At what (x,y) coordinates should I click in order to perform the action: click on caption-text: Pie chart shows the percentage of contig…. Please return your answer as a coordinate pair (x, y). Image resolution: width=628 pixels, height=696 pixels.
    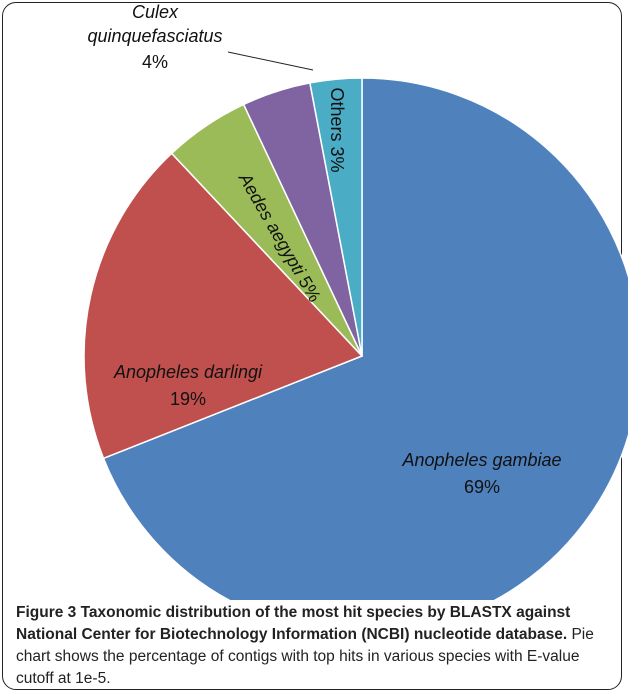
    Looking at the image, I should click on (305, 656).